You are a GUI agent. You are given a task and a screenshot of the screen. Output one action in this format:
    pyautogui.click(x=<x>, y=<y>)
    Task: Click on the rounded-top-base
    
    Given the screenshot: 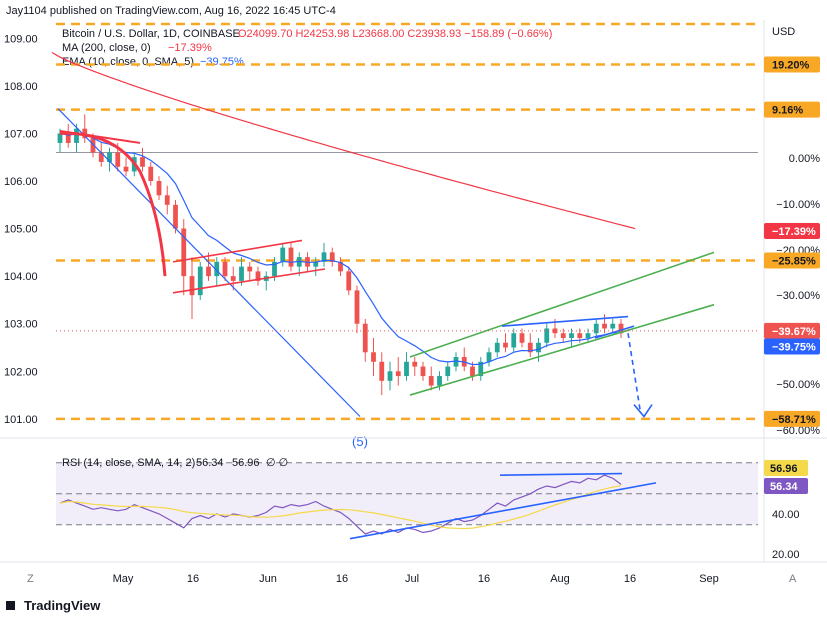 What is the action you would take?
    pyautogui.click(x=100, y=137)
    